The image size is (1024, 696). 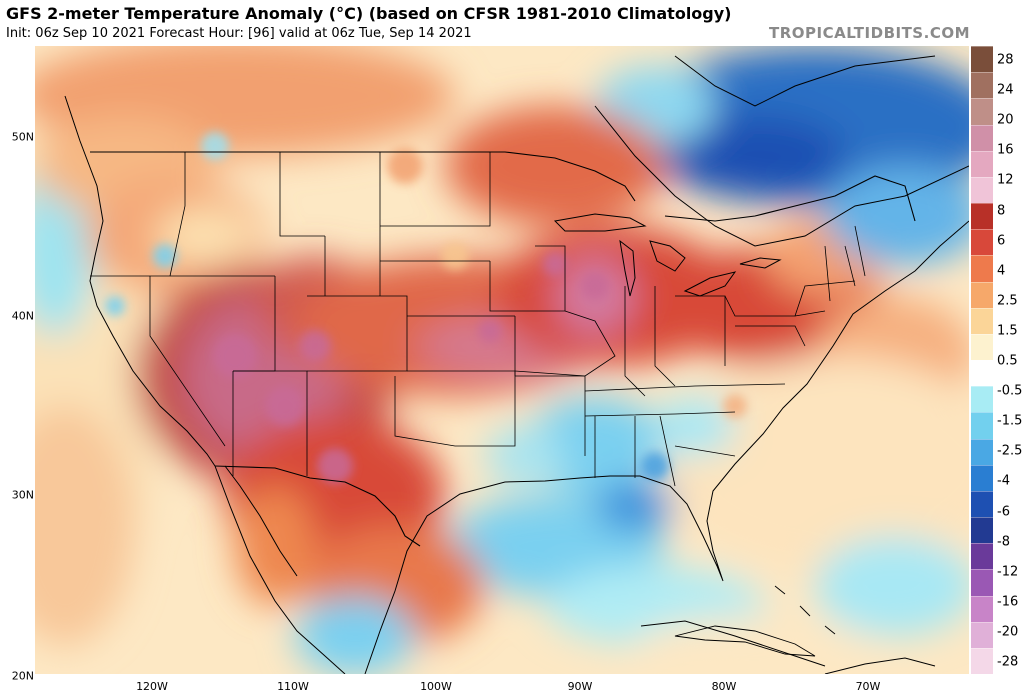 What do you see at coordinates (1010, 421) in the screenshot?
I see `legend-label: -1.5` at bounding box center [1010, 421].